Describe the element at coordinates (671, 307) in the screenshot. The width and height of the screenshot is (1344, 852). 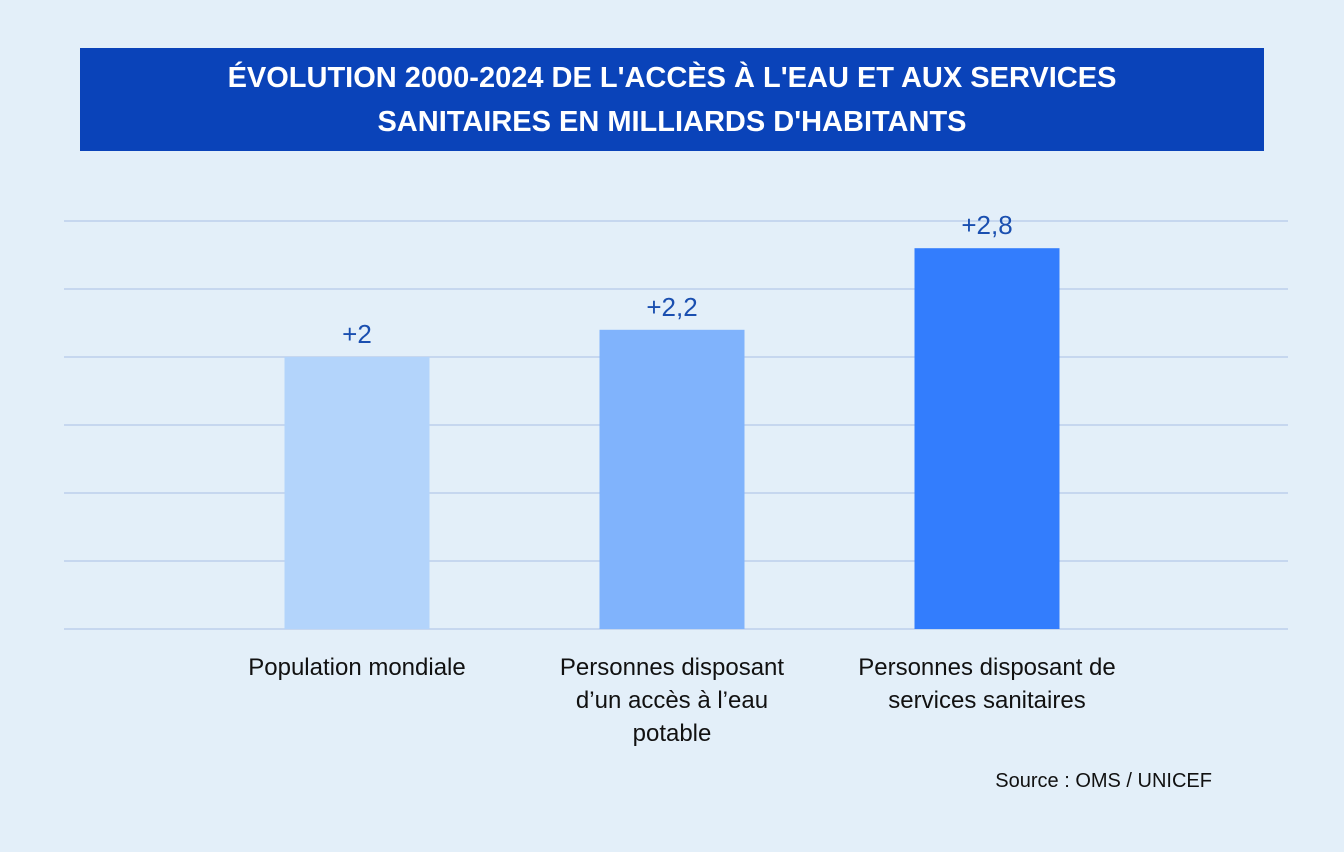
I see `value-label: +2,2` at that location.